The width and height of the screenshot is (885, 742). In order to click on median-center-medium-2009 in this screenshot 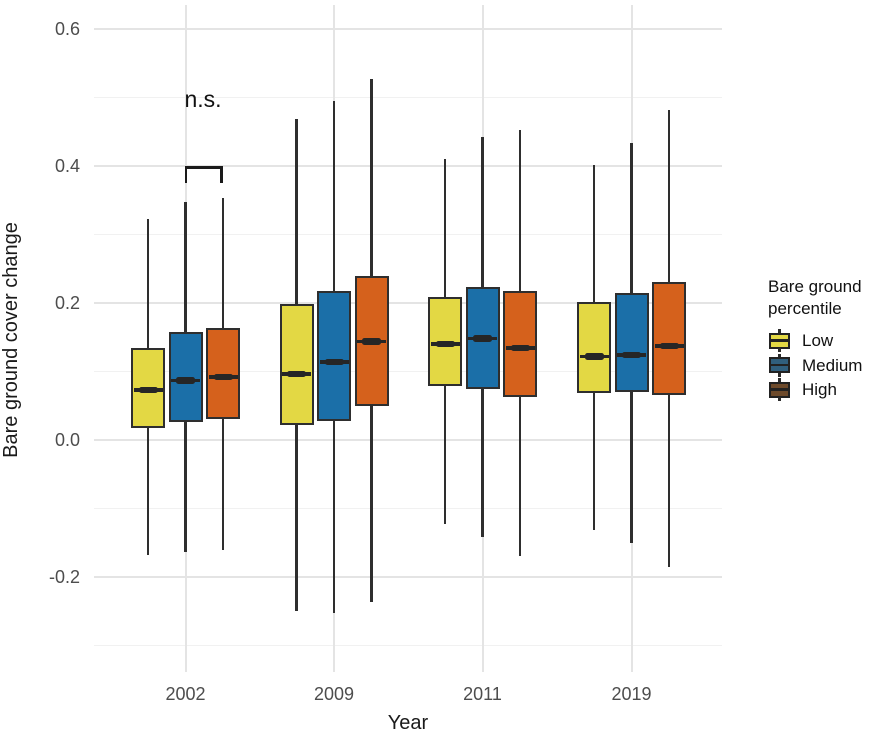, I will do `click(334, 362)`.